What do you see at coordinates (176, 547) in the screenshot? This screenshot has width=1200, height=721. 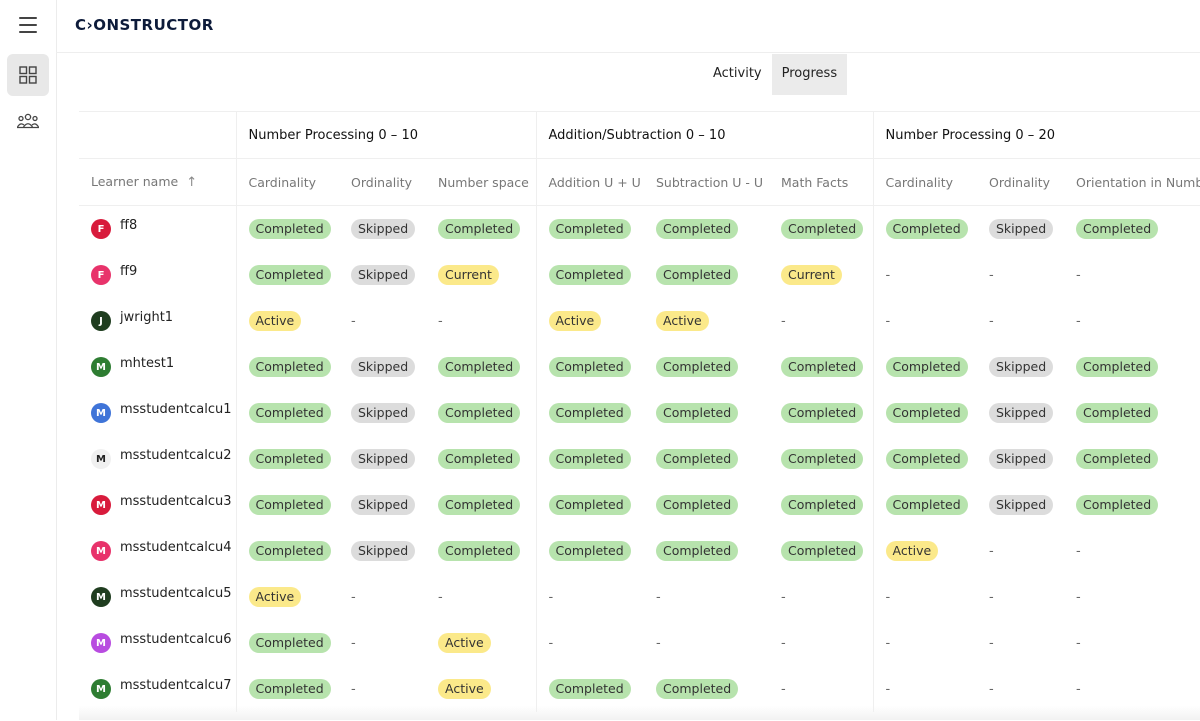 I see `learner-name: msstudentcalcu4` at bounding box center [176, 547].